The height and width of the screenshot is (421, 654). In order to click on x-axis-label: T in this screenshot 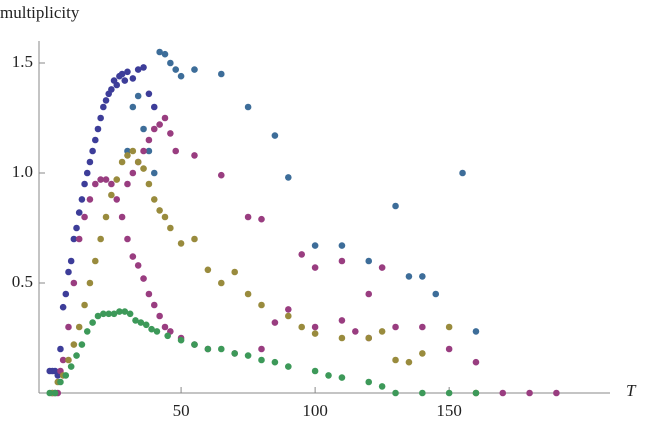, I will do `click(631, 390)`.